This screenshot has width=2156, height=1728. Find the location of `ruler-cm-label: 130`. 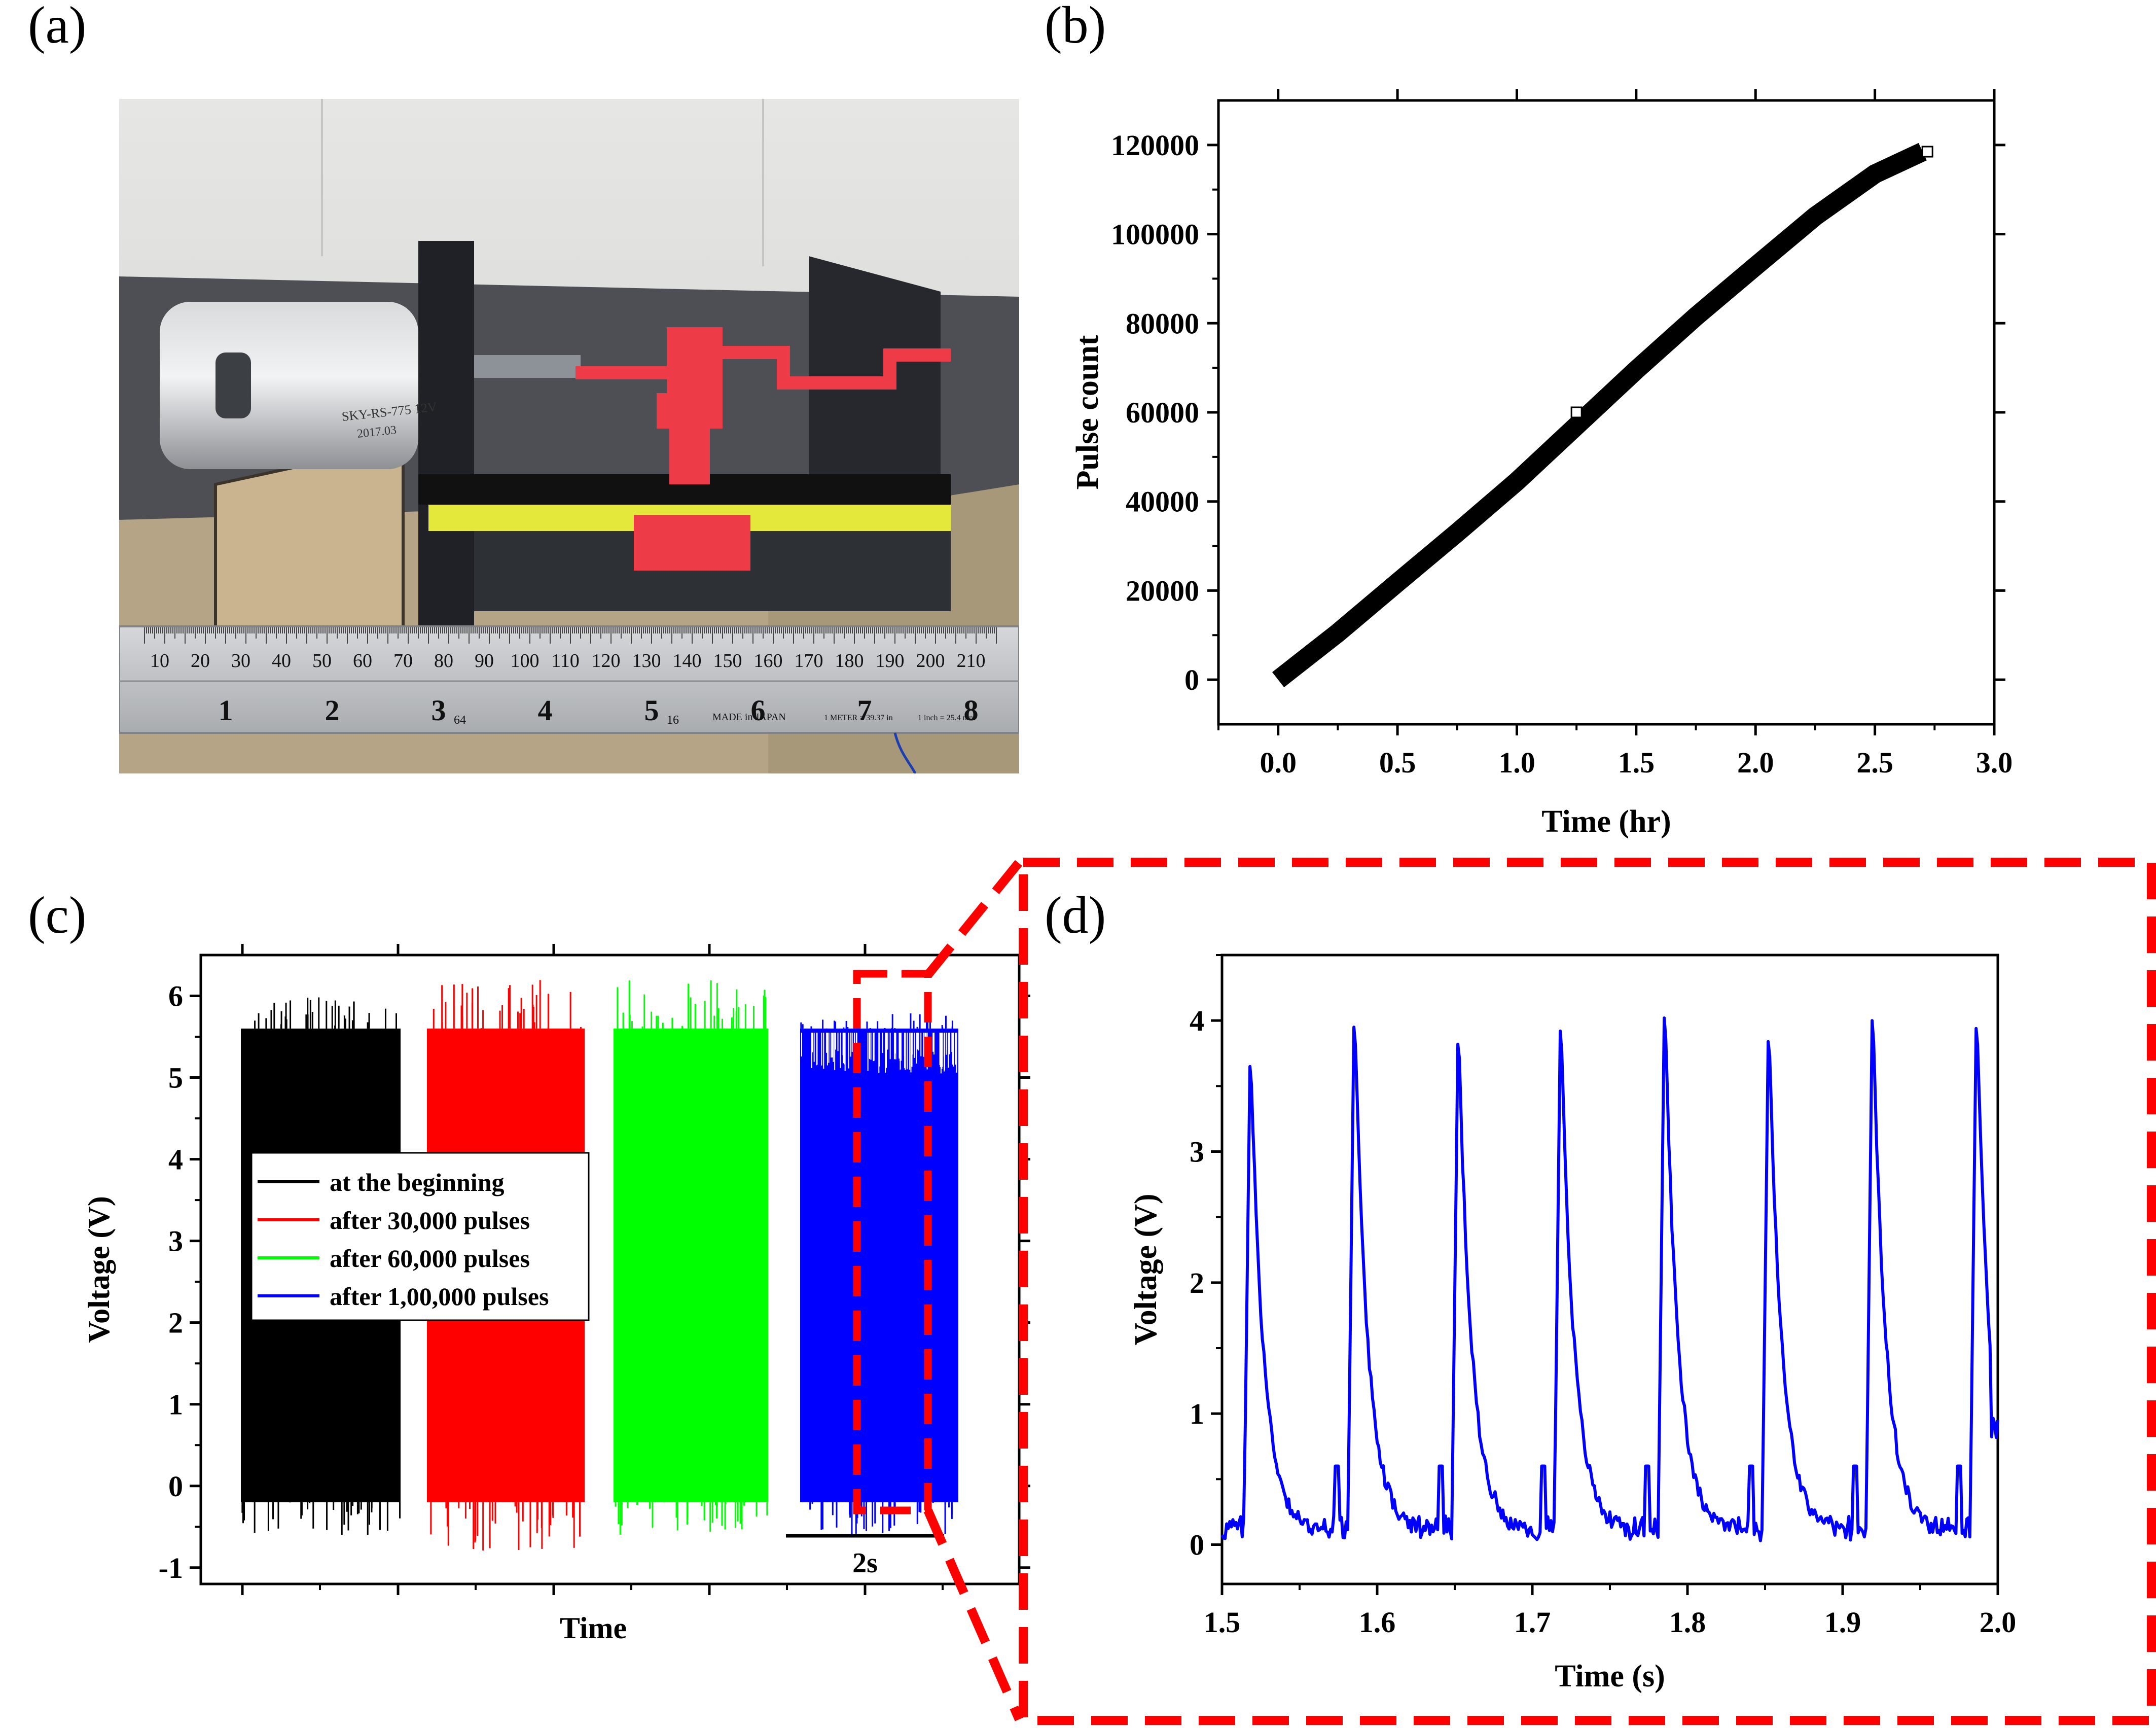

ruler-cm-label: 130 is located at coordinates (646, 661).